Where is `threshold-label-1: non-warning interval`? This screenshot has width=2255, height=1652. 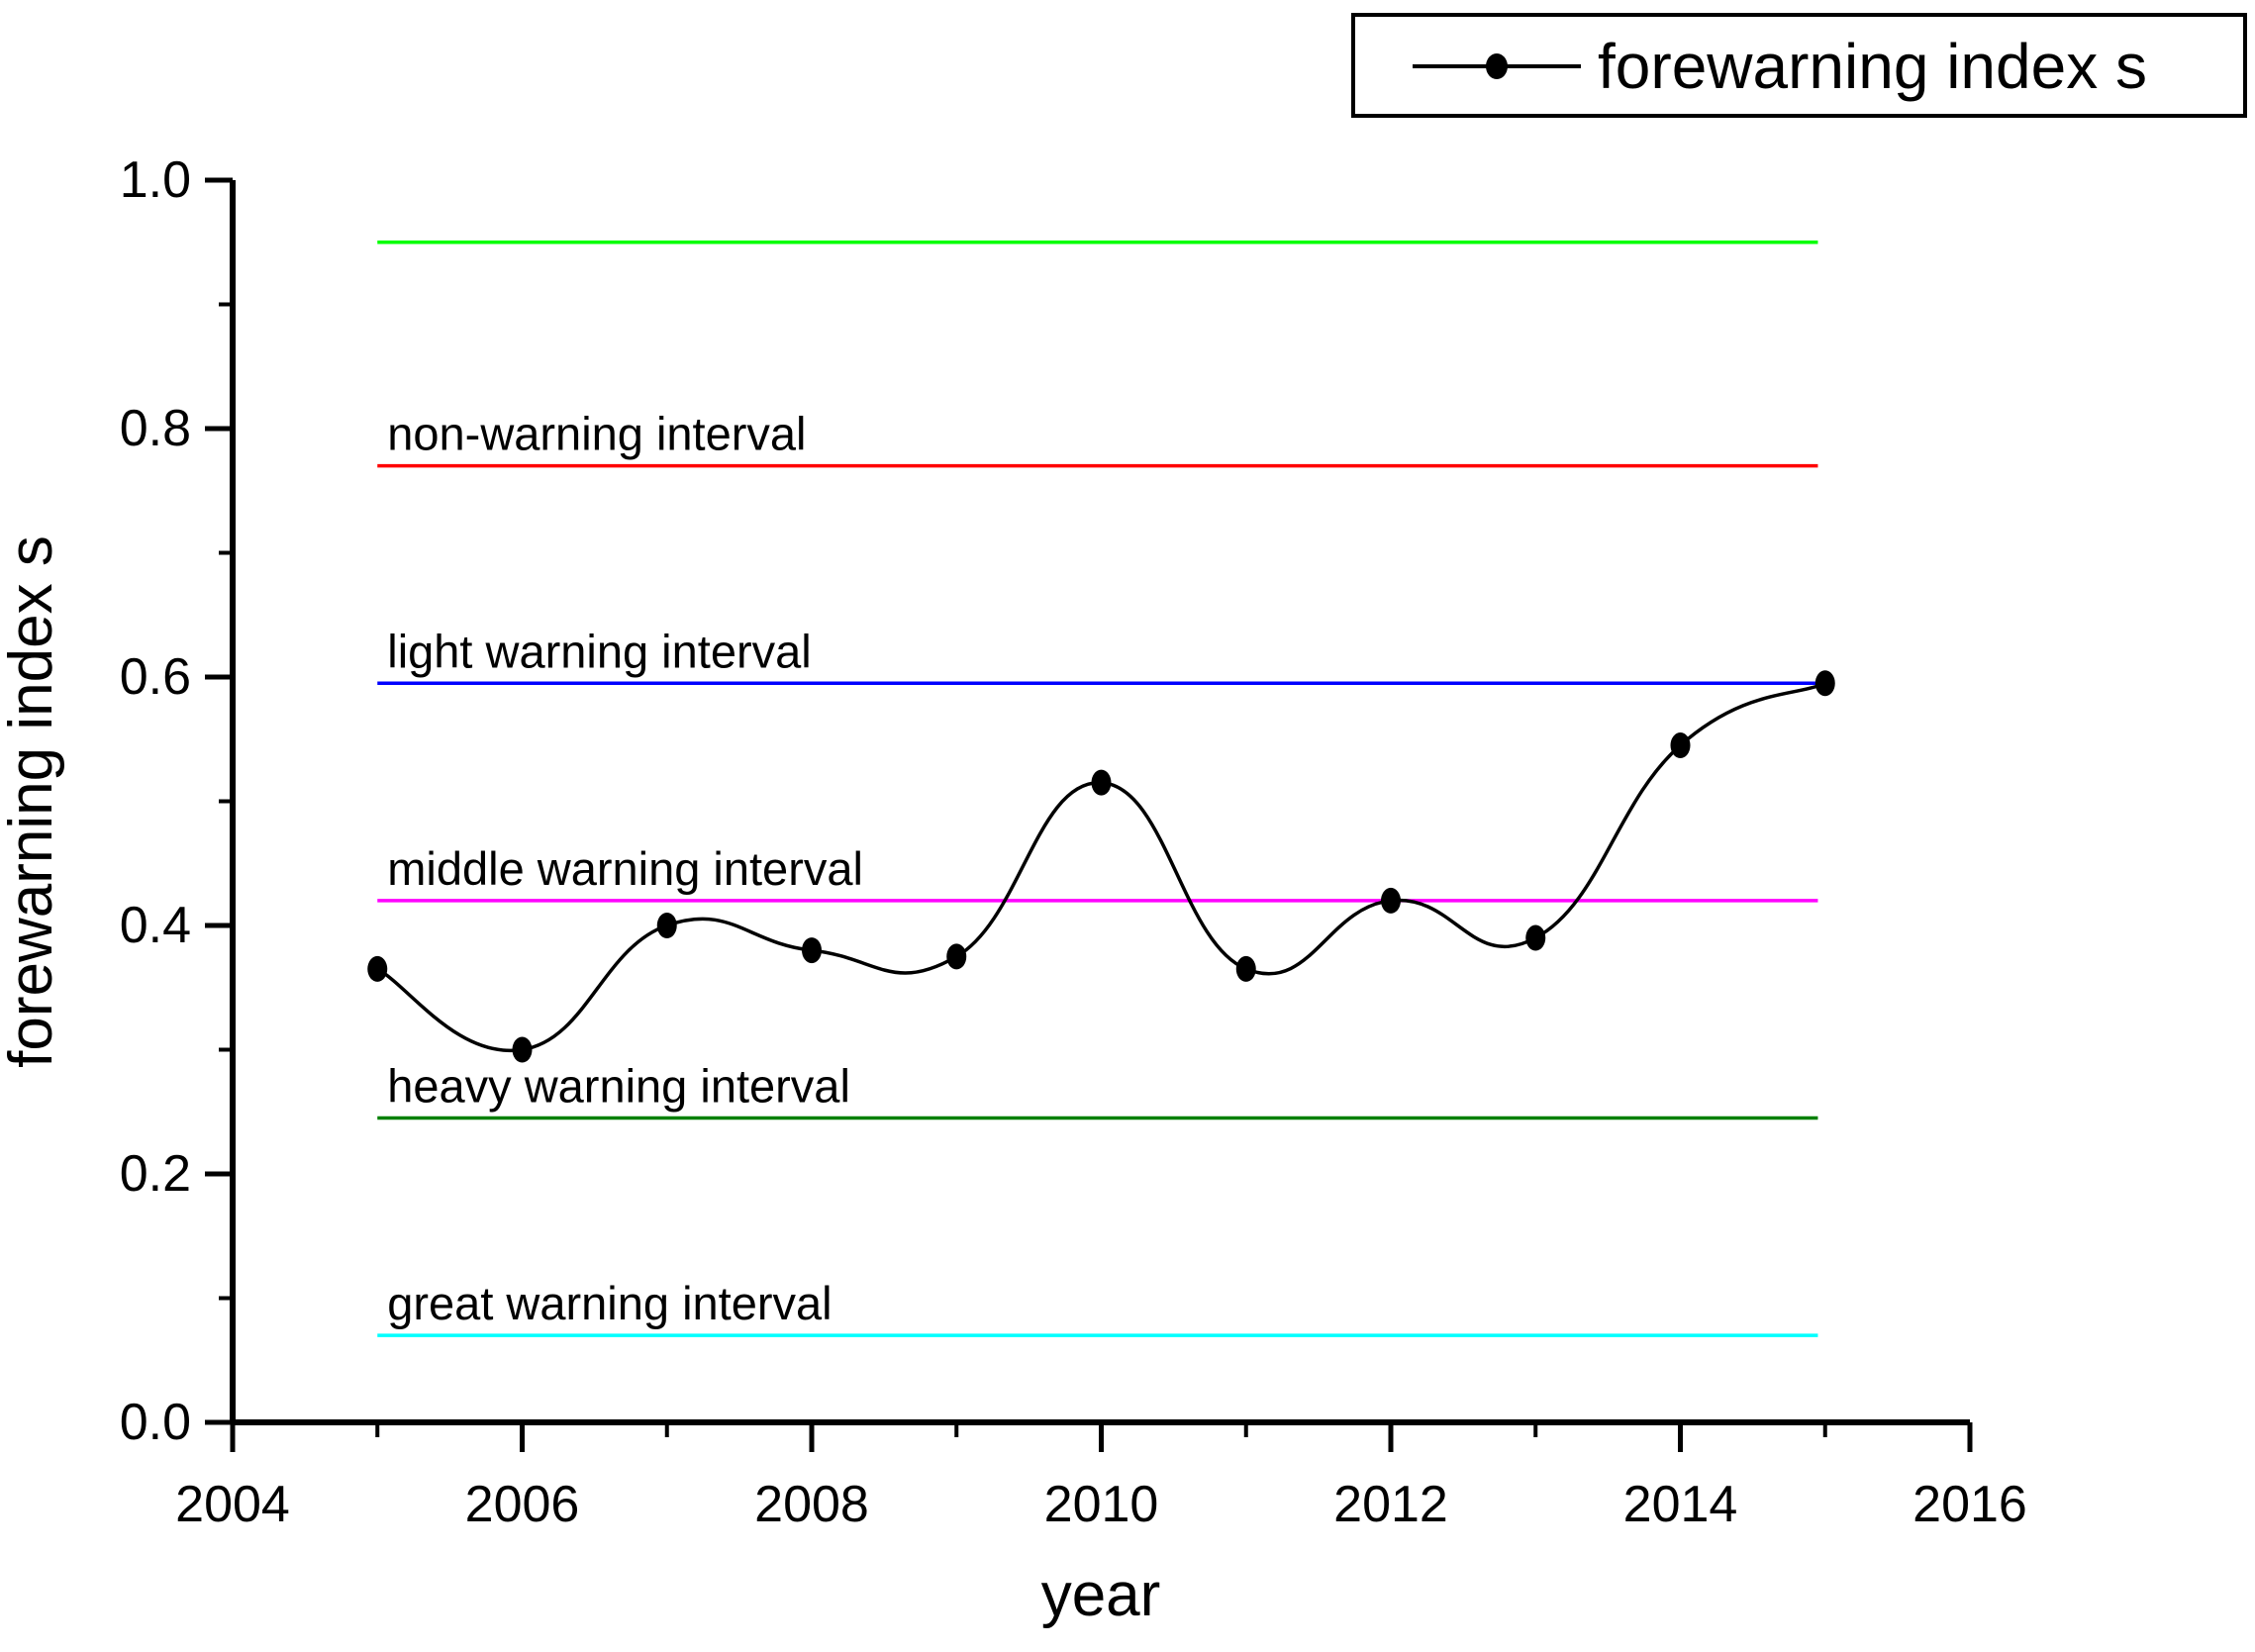 threshold-label-1: non-warning interval is located at coordinates (596, 434).